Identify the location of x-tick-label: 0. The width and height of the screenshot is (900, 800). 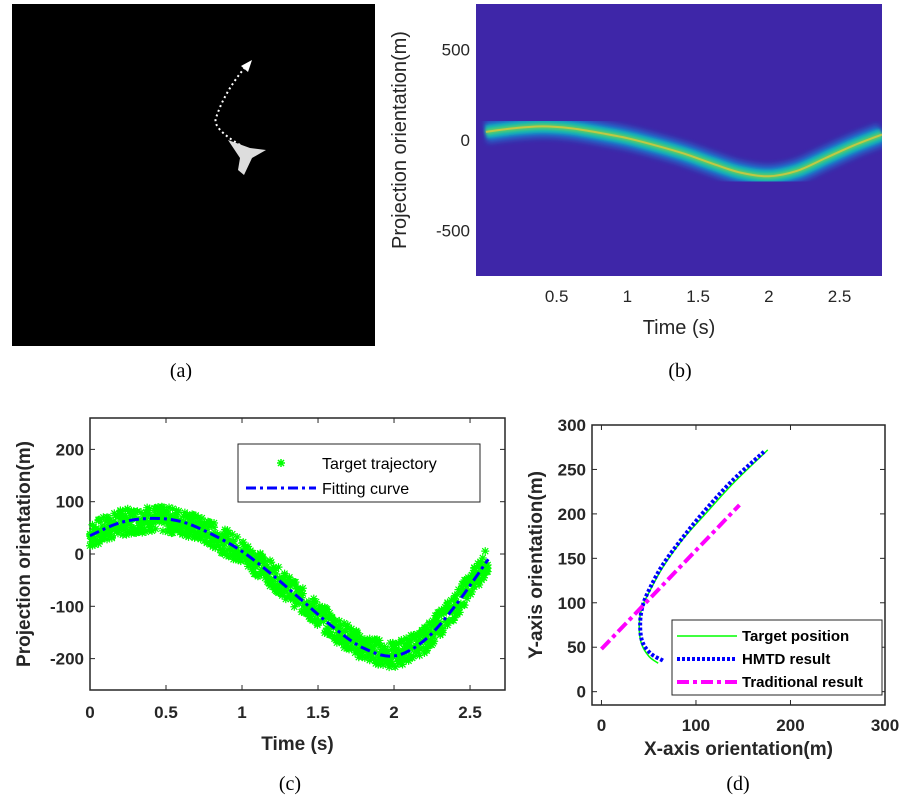
(601, 725).